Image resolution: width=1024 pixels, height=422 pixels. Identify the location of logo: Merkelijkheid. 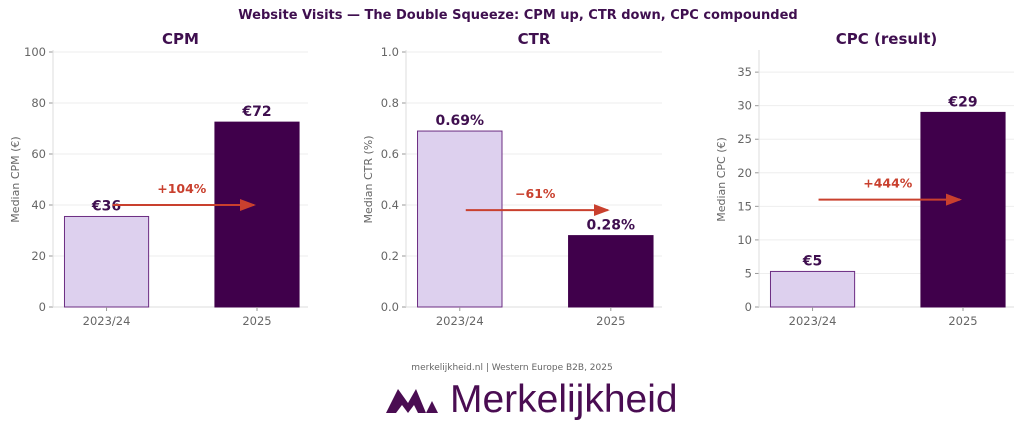
(532, 400).